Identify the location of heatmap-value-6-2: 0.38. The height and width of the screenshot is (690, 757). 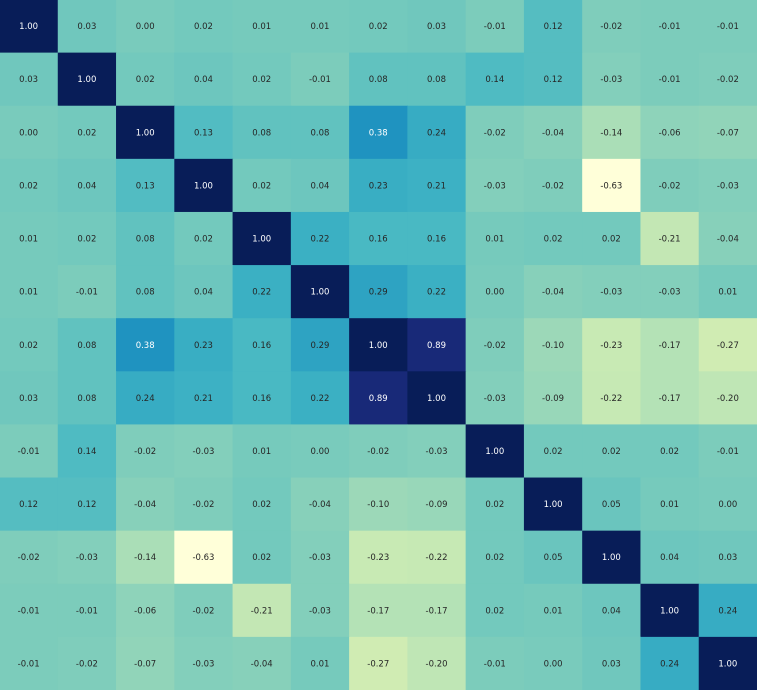
(145, 346).